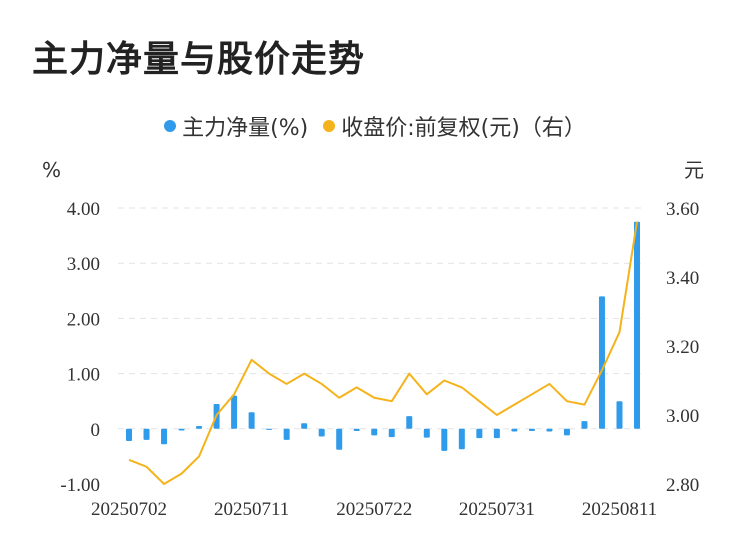  I want to click on chart-title: 主力净量与股价走势, so click(199, 59).